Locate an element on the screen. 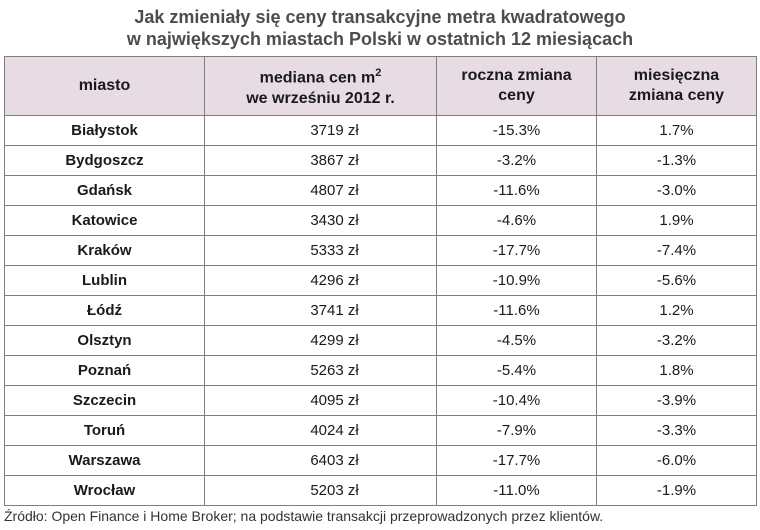 The height and width of the screenshot is (530, 760). median-price-cell: 5203 zł is located at coordinates (320, 490).